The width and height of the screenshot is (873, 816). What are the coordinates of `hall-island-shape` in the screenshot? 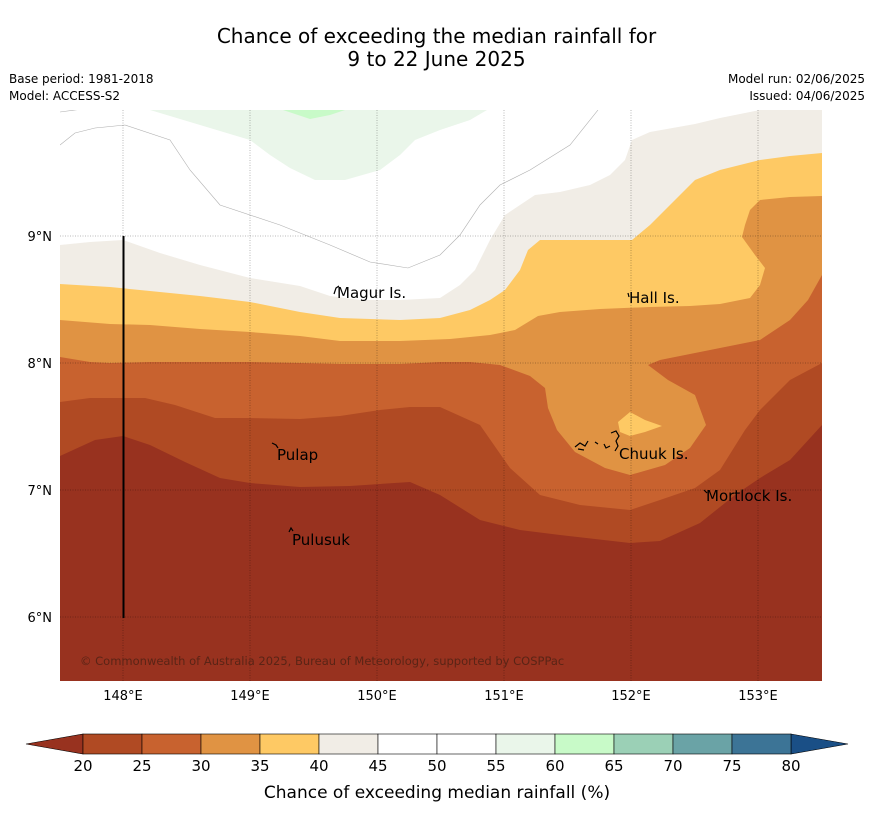 It's located at (628, 295).